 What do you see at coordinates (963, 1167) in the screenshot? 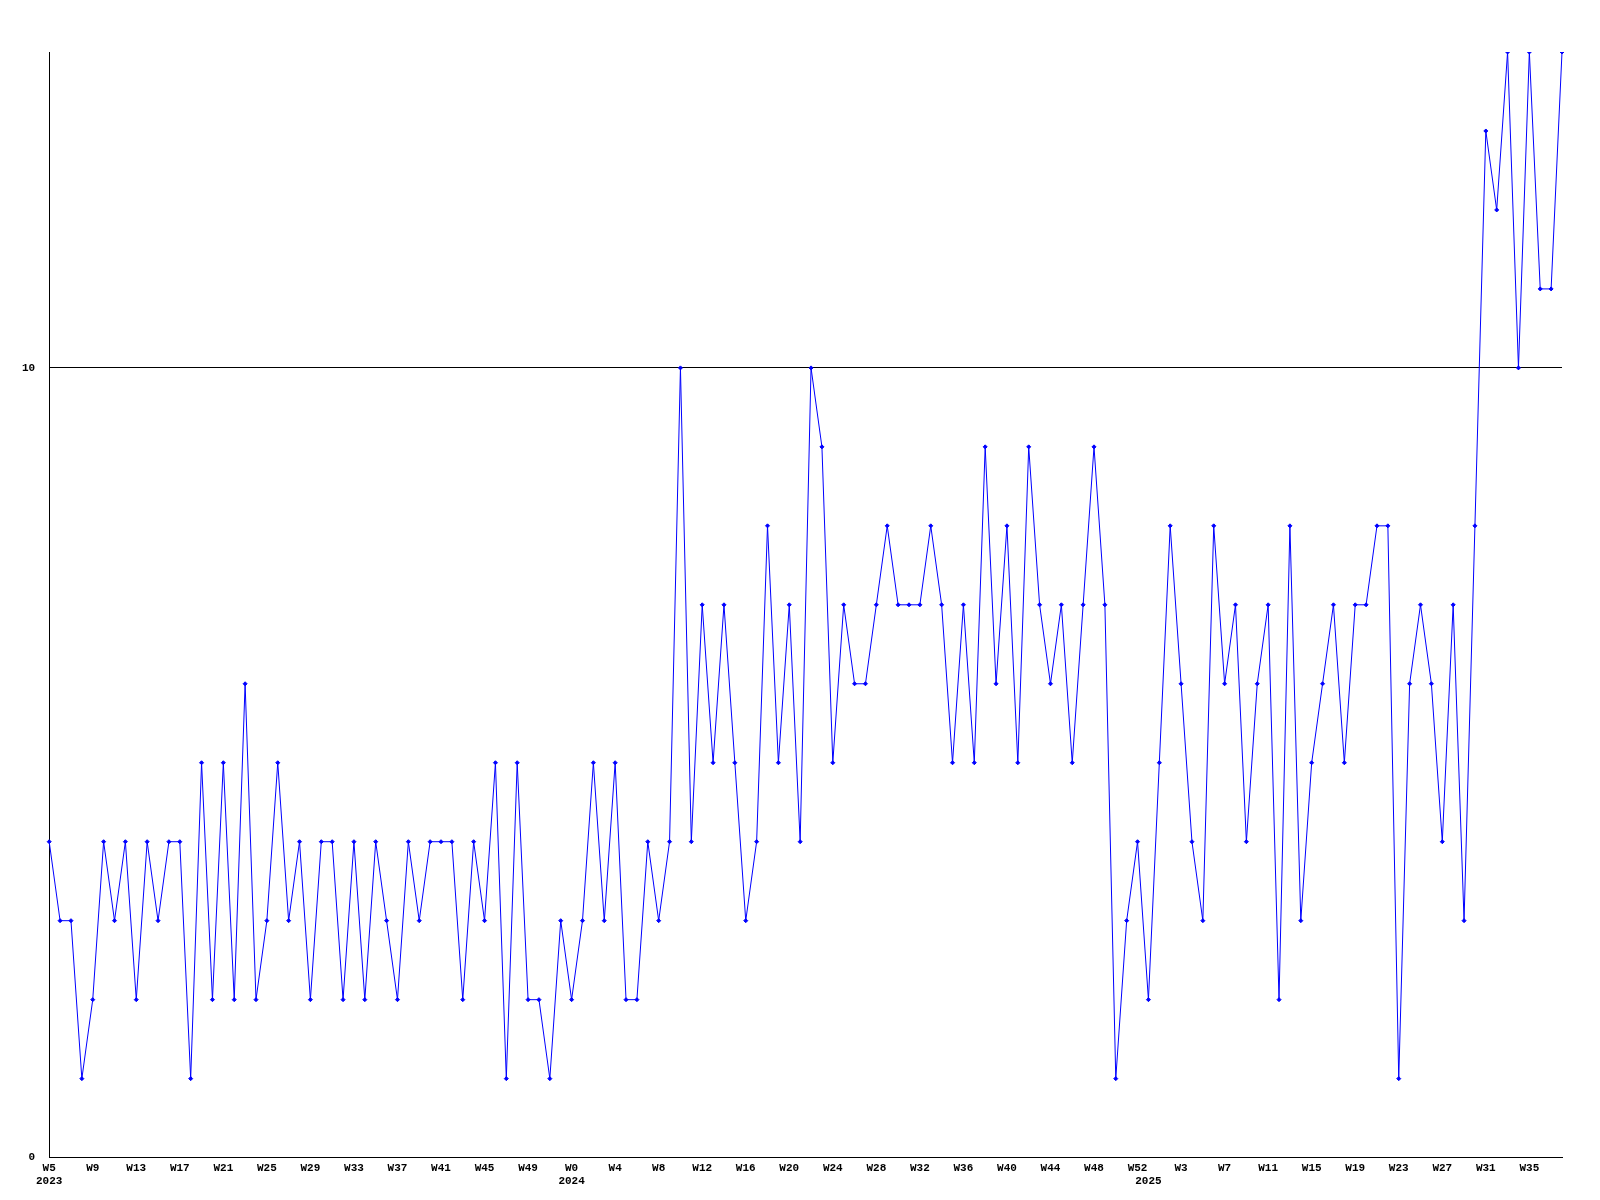
I see `x-tick-label: W36` at bounding box center [963, 1167].